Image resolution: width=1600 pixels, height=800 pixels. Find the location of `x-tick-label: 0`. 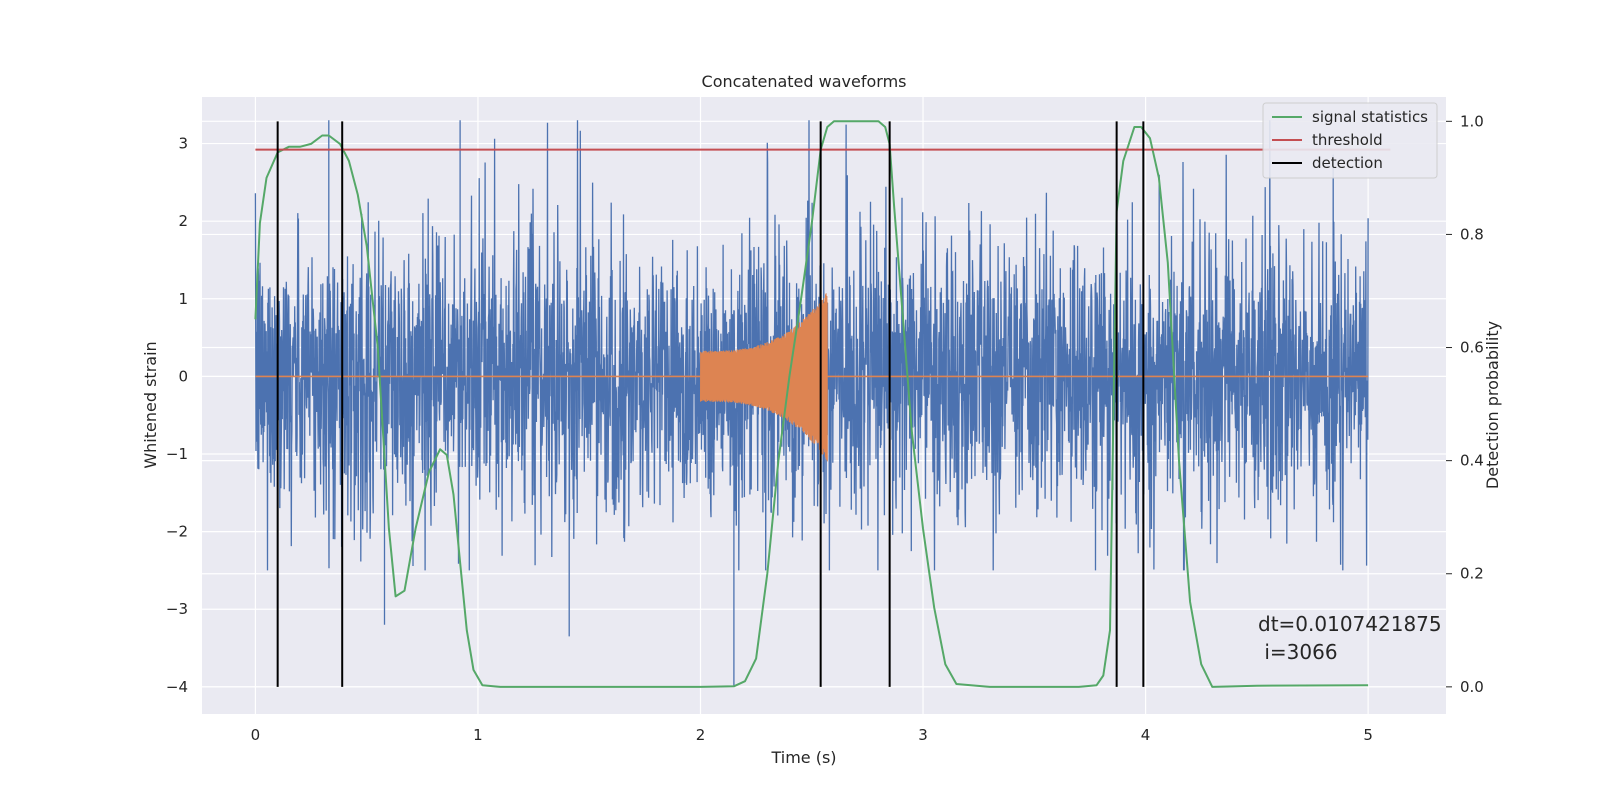

x-tick-label: 0 is located at coordinates (256, 735).